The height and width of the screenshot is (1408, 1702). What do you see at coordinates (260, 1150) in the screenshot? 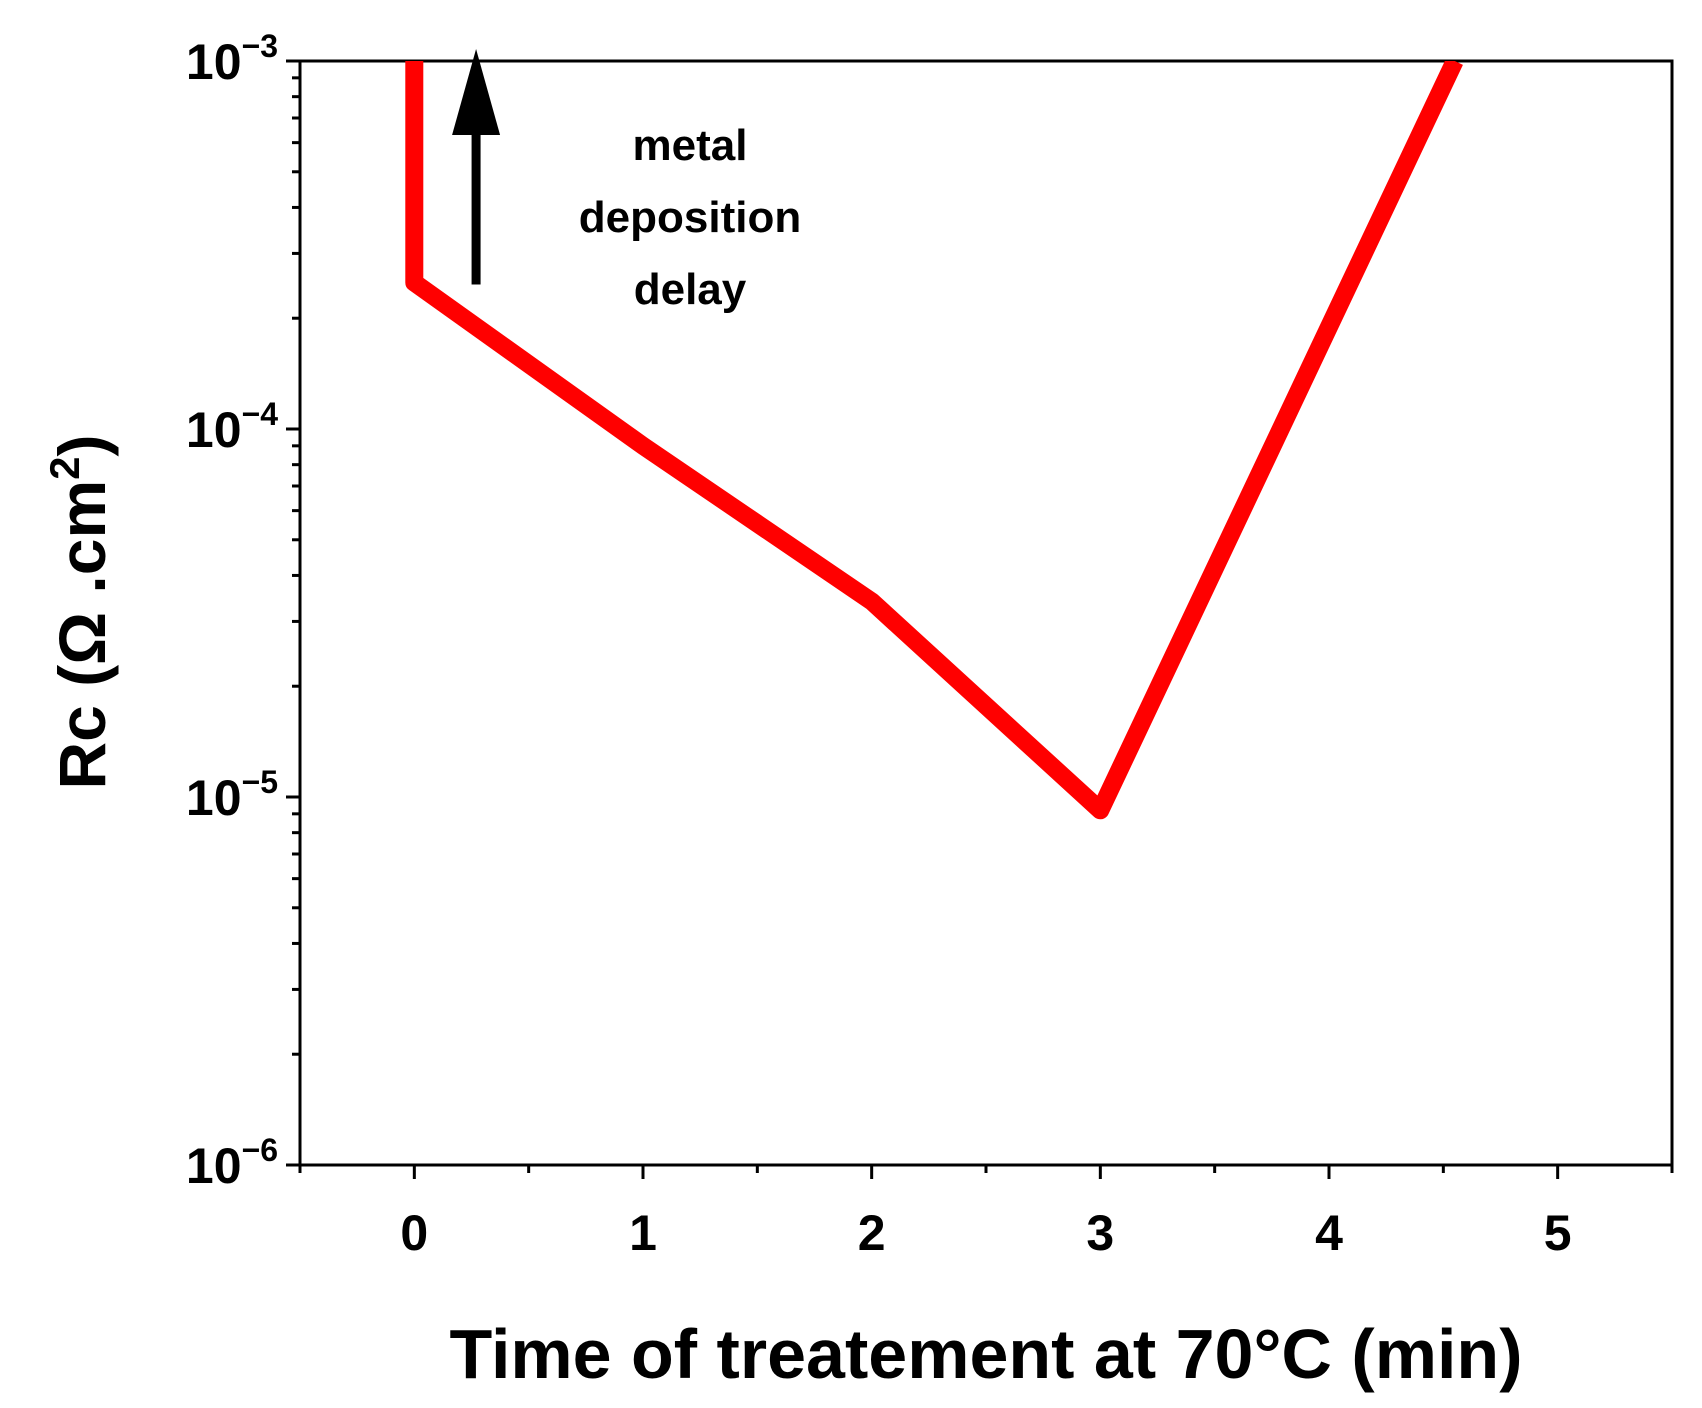
I see `y-tick-exponent: −6` at bounding box center [260, 1150].